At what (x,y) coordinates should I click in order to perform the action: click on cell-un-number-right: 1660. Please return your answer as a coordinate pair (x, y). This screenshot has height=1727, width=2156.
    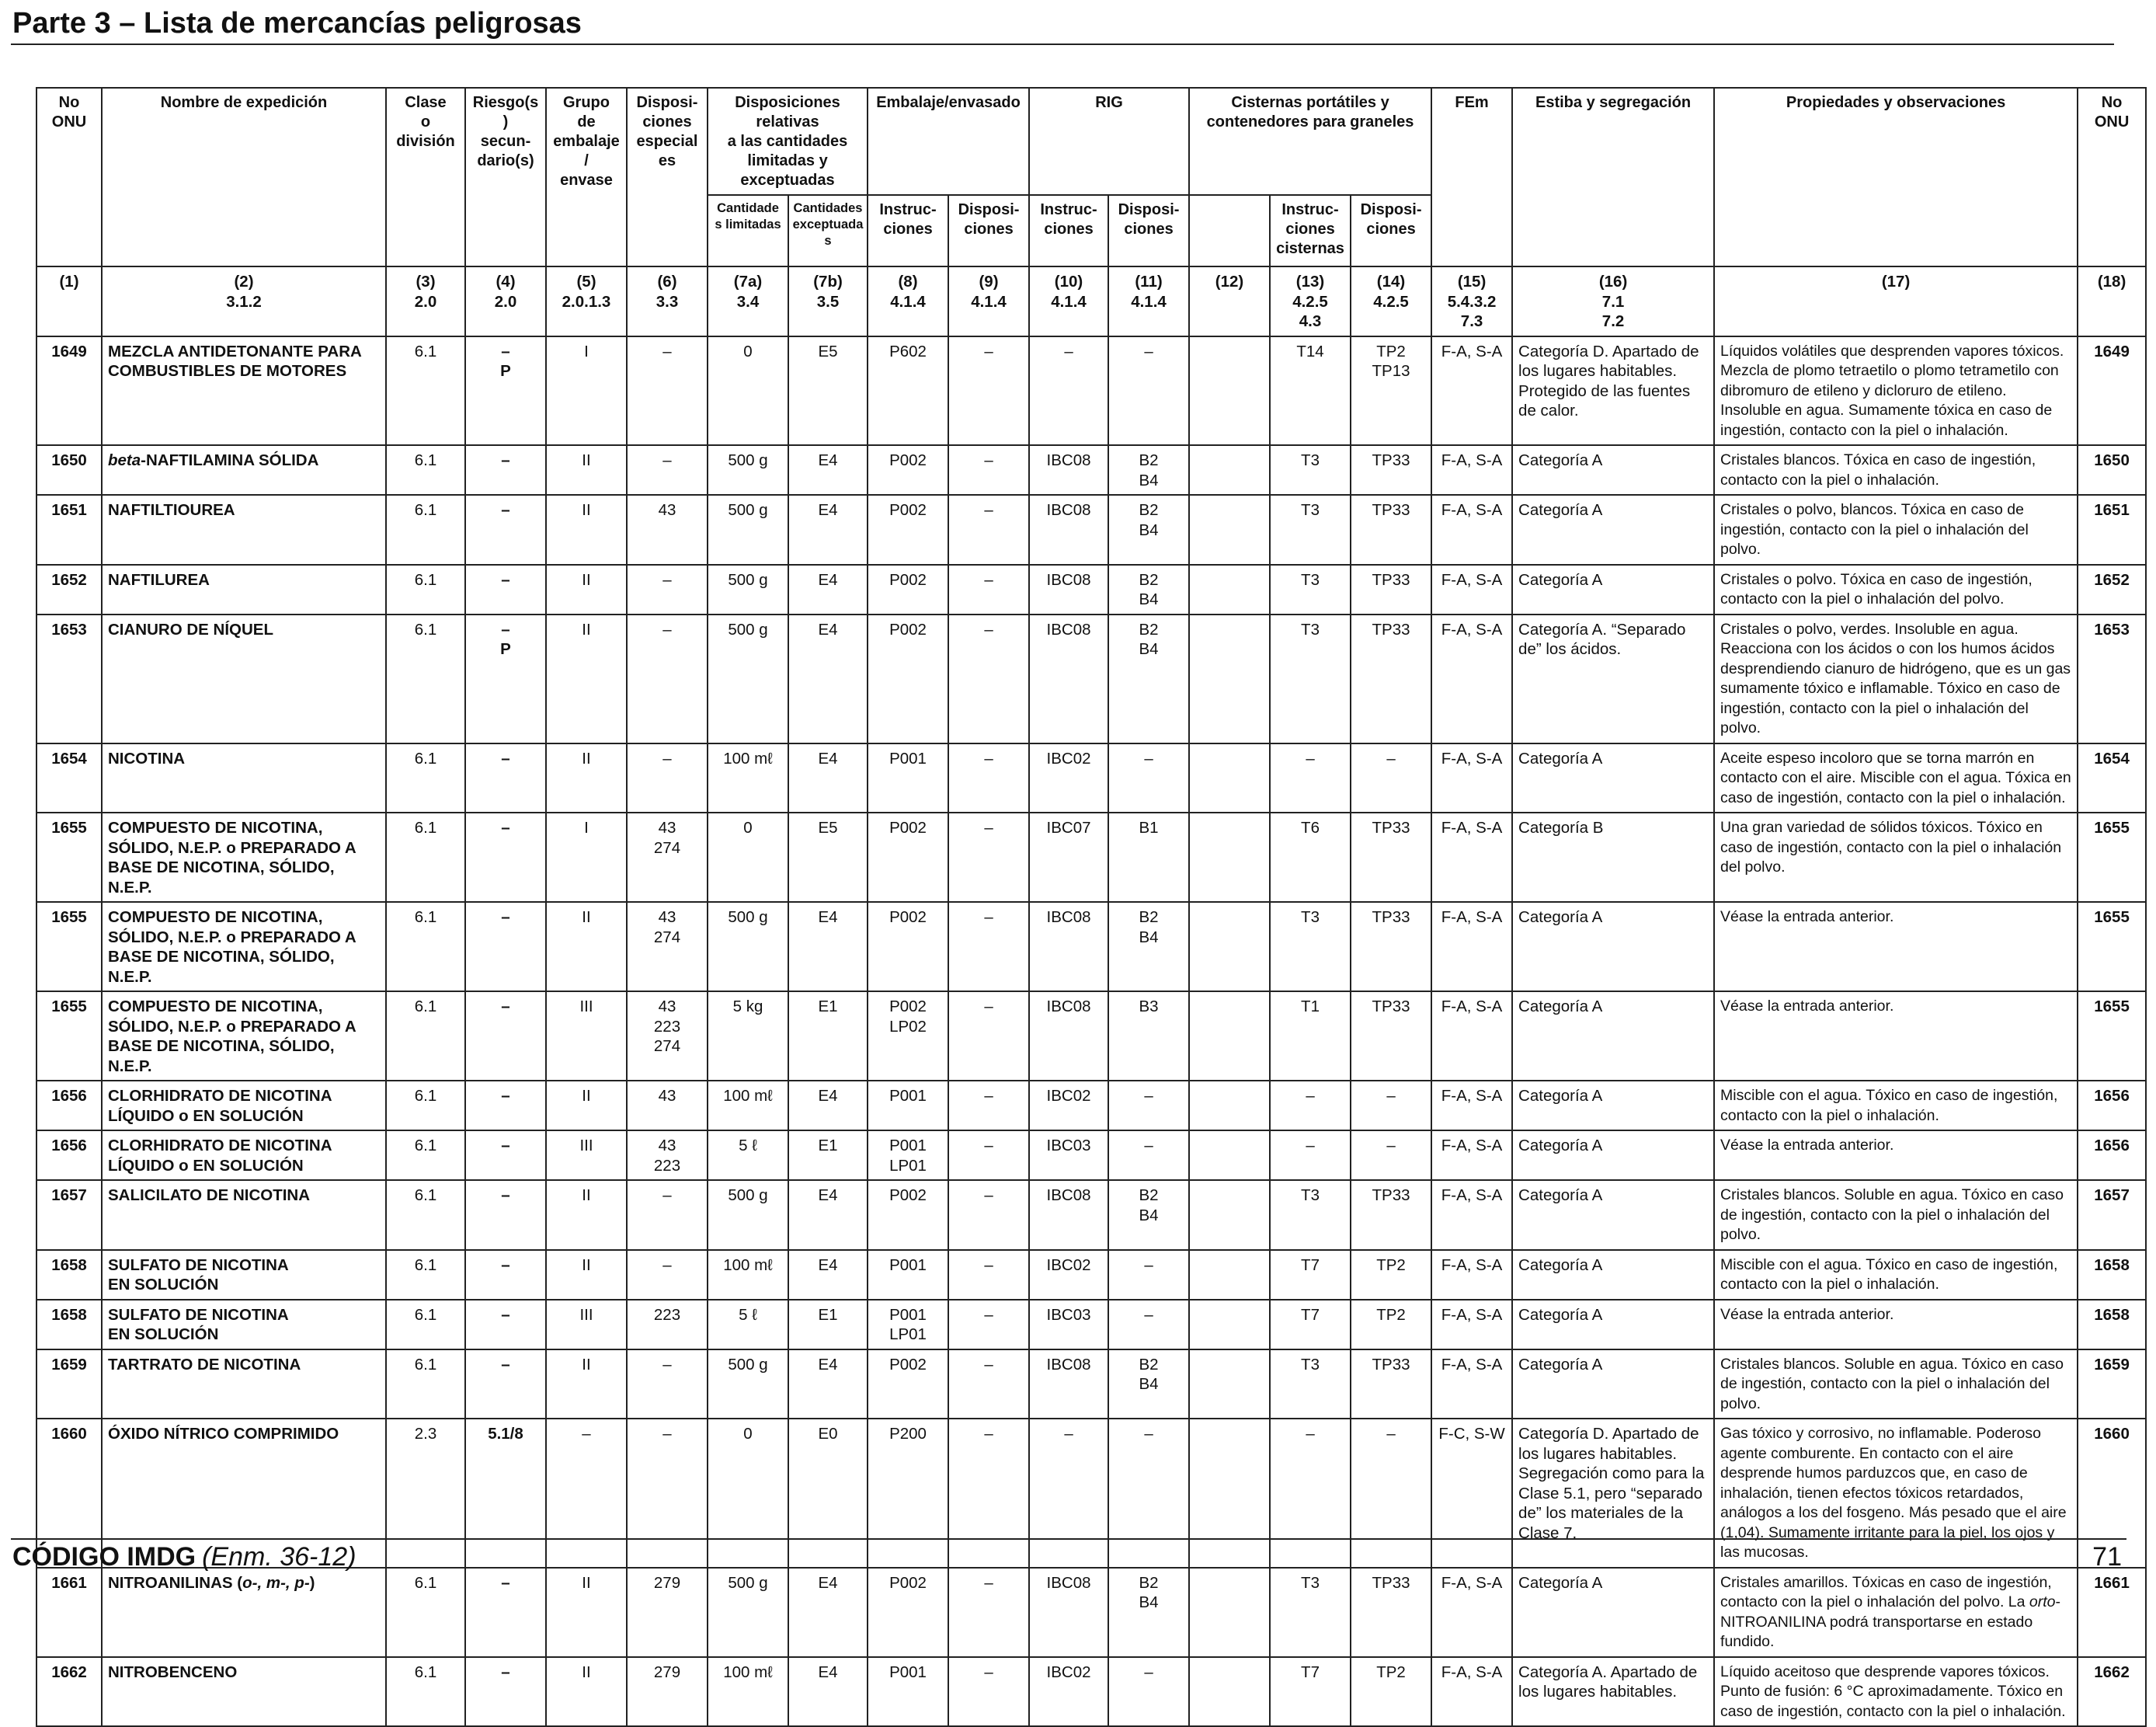
    Looking at the image, I should click on (2112, 1493).